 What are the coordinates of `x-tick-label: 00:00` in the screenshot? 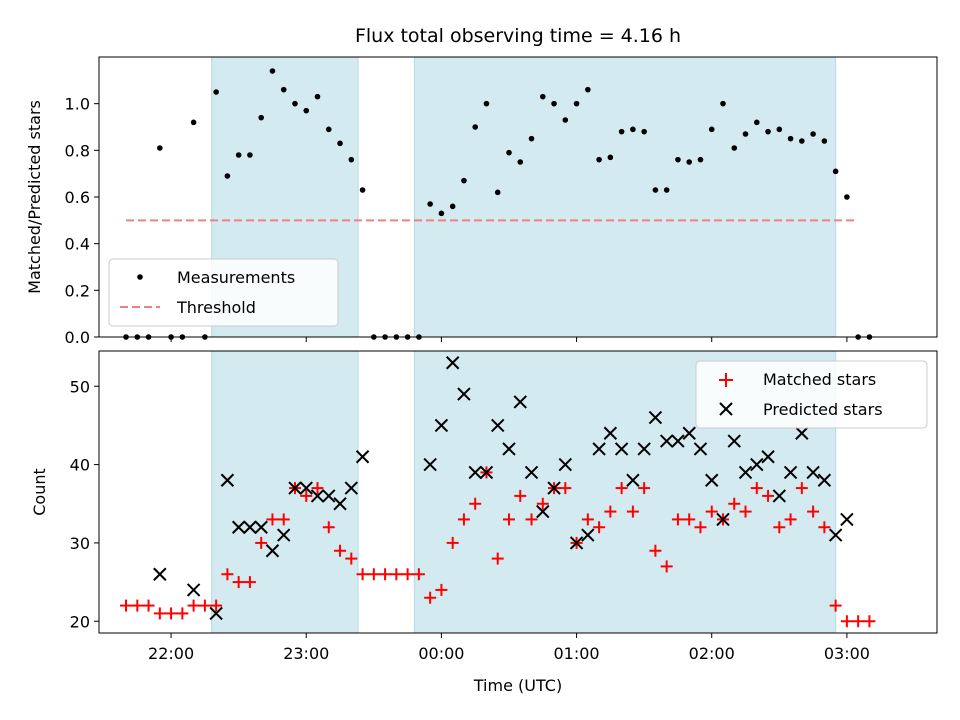 It's located at (441, 653).